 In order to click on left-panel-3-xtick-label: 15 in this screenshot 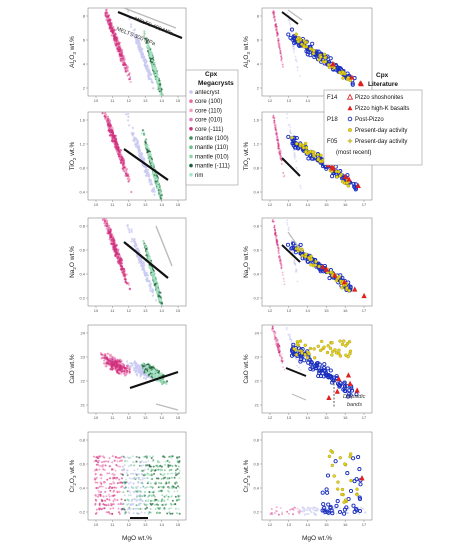, I will do `click(178, 310)`.